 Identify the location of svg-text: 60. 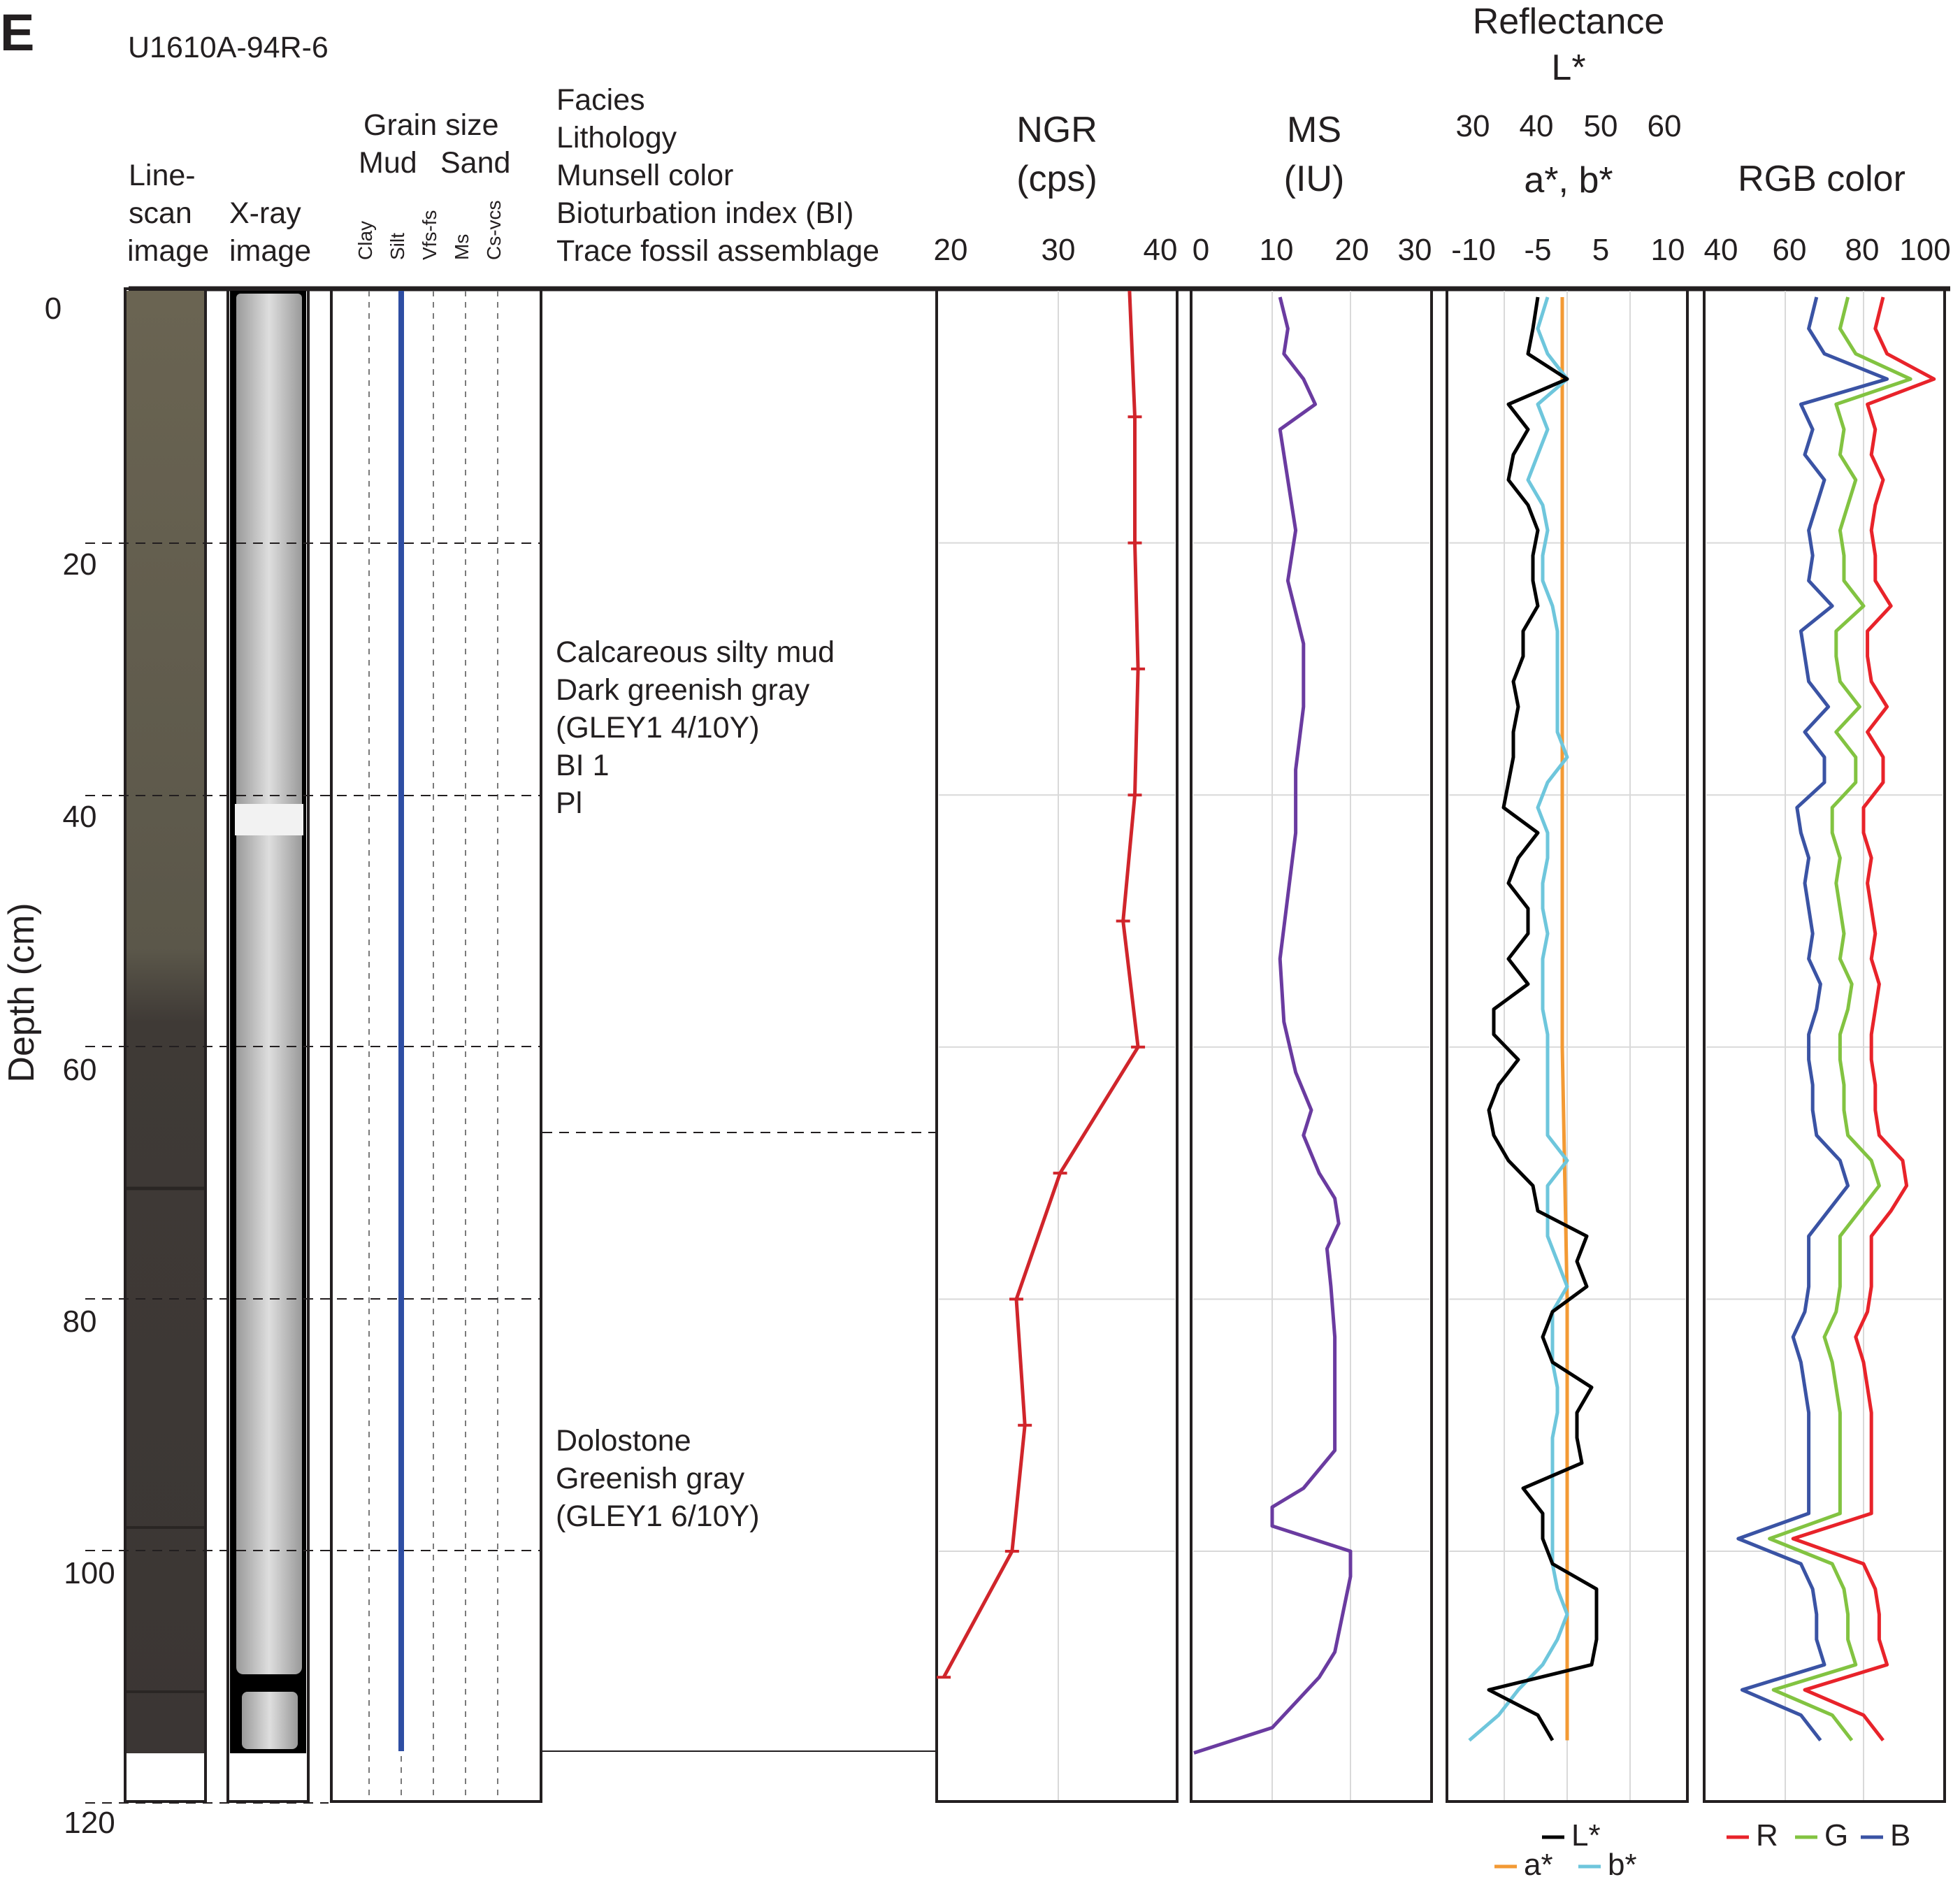
(80, 1070).